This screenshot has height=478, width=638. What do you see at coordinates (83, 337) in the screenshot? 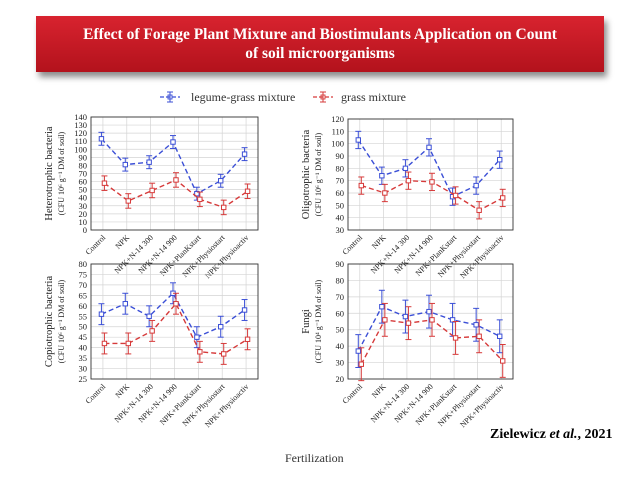
I see `y-tick-label: 45` at bounding box center [83, 337].